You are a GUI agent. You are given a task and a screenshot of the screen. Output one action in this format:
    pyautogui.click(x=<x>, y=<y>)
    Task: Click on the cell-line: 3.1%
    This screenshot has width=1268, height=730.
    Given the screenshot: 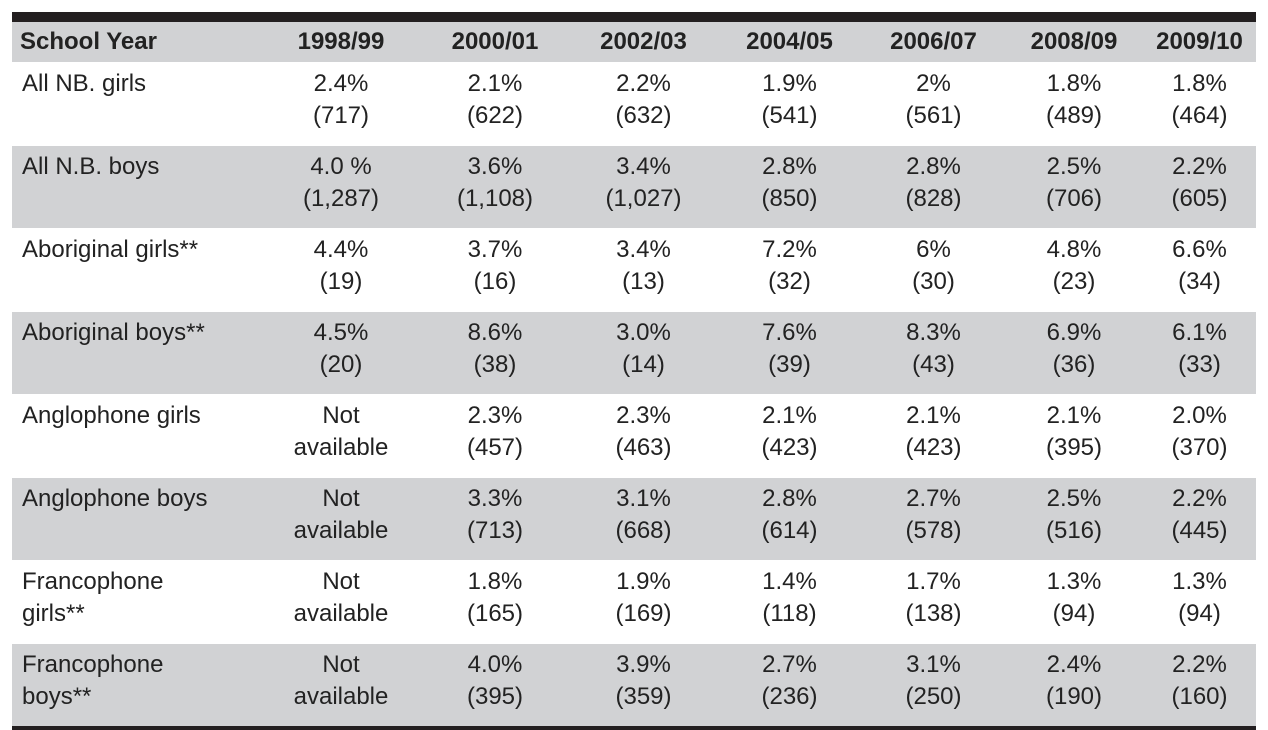 What is the action you would take?
    pyautogui.click(x=643, y=498)
    